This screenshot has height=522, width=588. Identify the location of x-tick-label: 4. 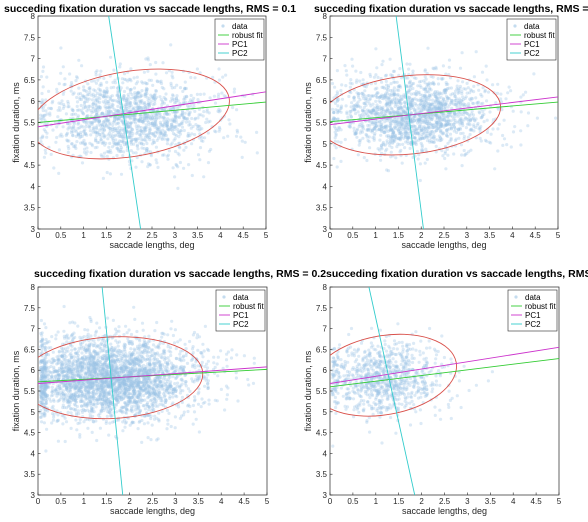
(512, 235).